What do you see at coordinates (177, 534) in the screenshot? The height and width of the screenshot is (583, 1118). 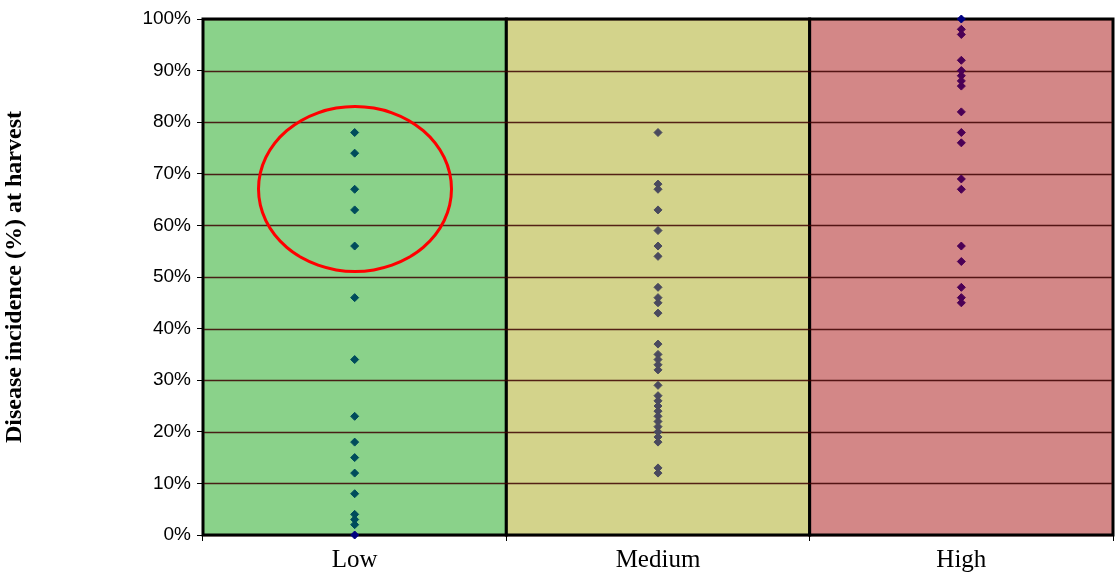 I see `y-tick-label: 0%` at bounding box center [177, 534].